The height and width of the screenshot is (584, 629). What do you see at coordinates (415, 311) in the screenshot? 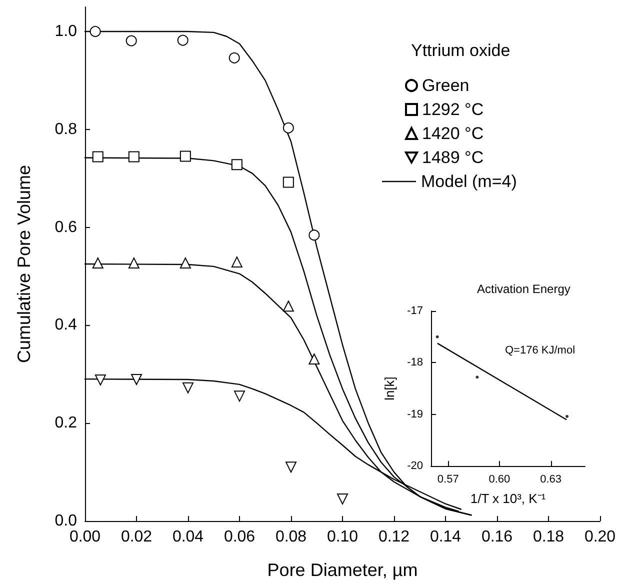
I see `y-tick-label: -17` at bounding box center [415, 311].